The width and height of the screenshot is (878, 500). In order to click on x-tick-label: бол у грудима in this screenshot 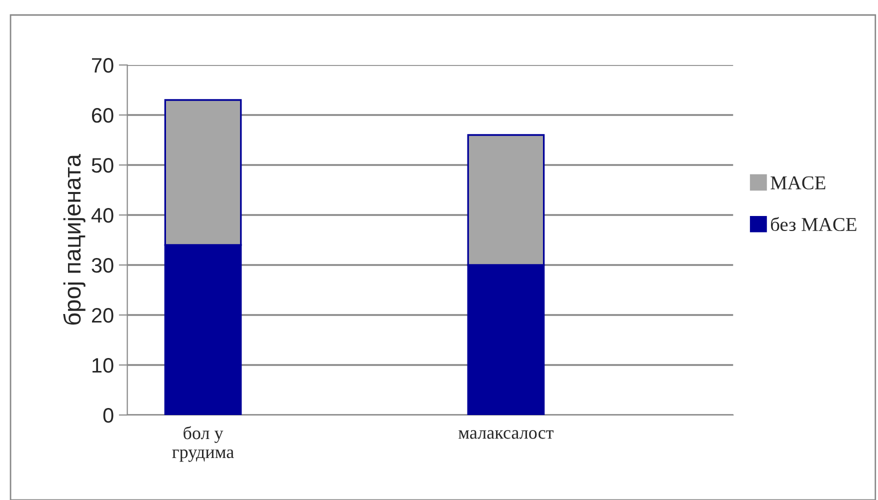, I will do `click(203, 444)`.